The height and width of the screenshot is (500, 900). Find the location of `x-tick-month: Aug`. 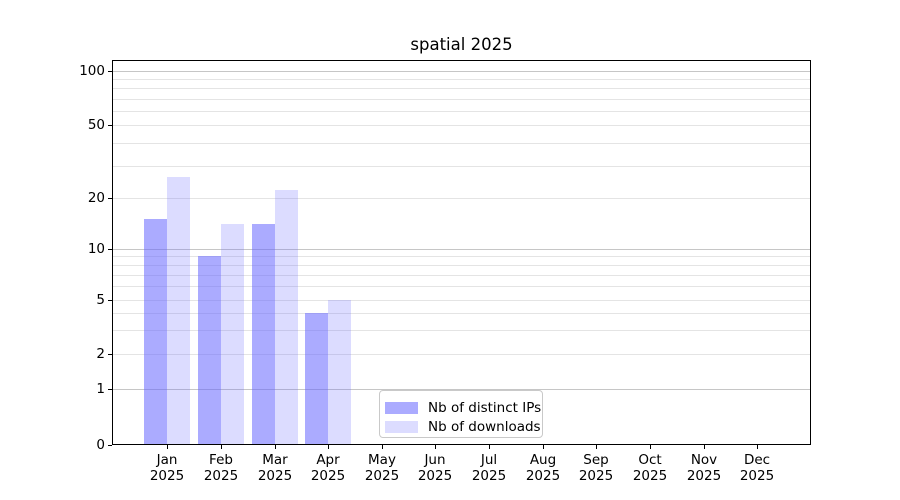

x-tick-month: Aug is located at coordinates (543, 460).